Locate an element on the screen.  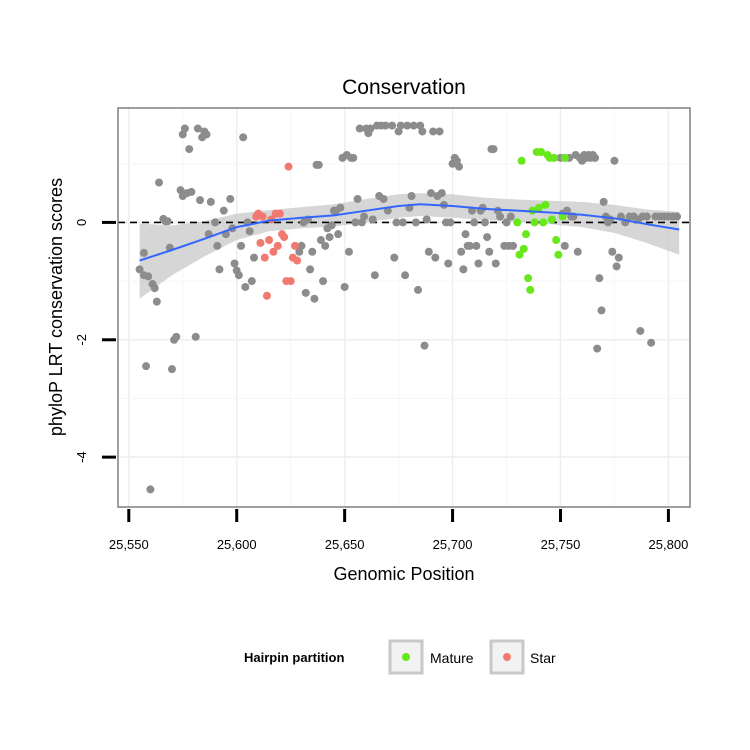
smooth-curve is located at coordinates (409, 232).